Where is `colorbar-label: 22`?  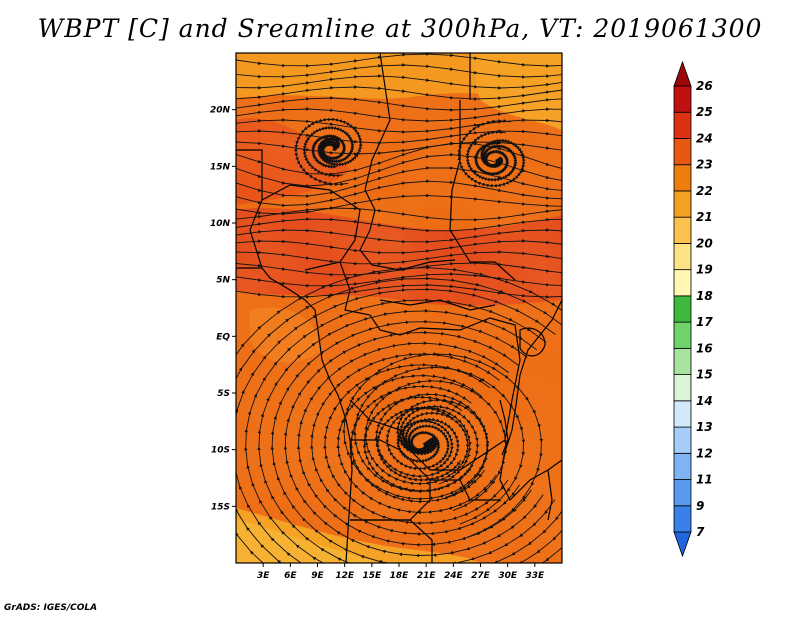 colorbar-label: 22 is located at coordinates (704, 191).